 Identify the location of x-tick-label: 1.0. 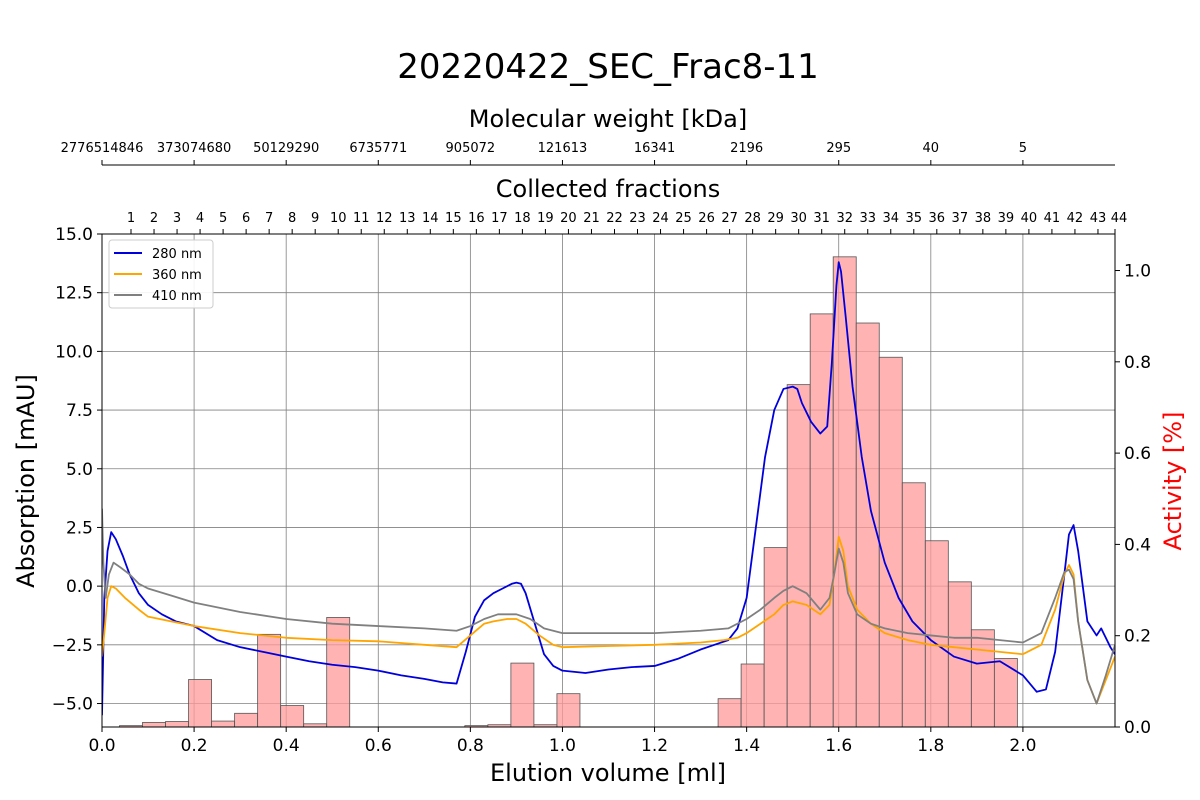
(562, 746).